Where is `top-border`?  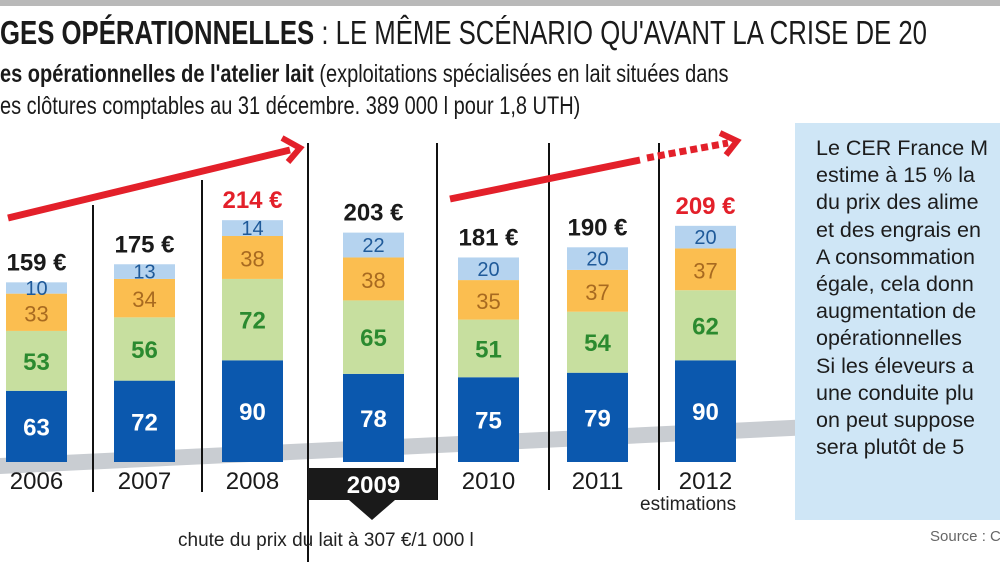
top-border is located at coordinates (500, 3).